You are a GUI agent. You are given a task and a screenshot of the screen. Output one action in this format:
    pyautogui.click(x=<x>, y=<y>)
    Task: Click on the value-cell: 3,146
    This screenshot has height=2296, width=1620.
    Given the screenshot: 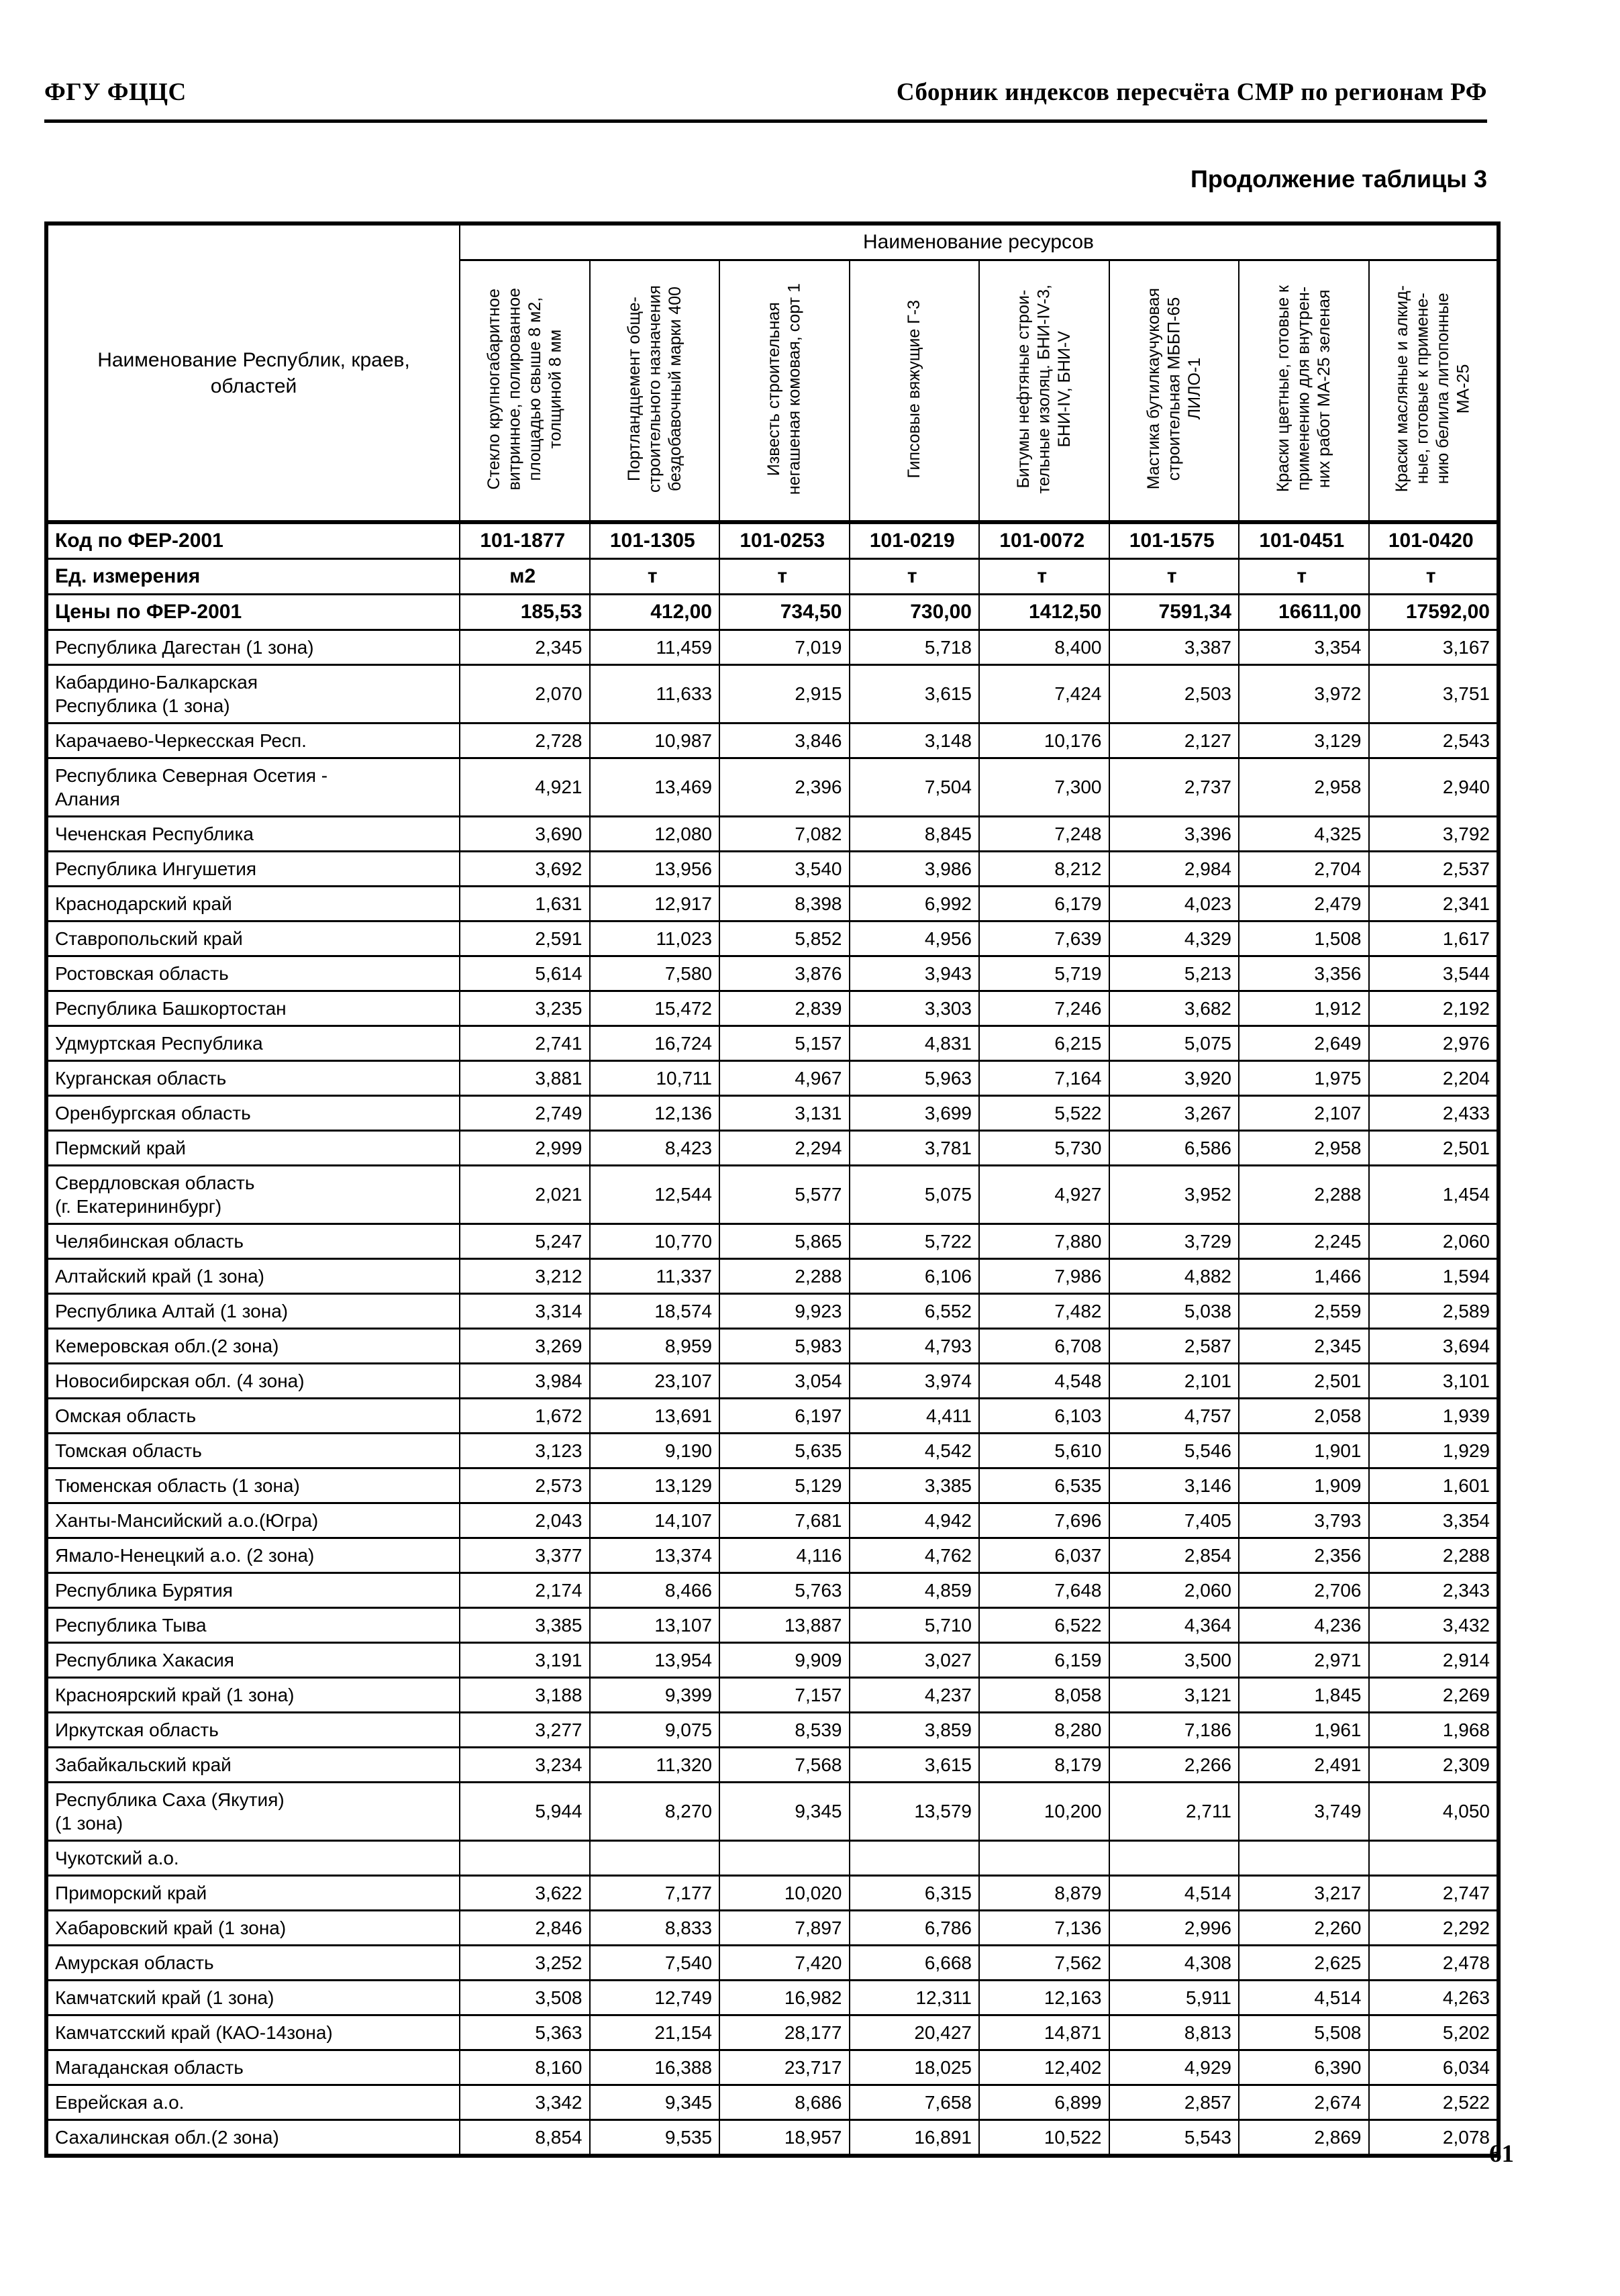 What is the action you would take?
    pyautogui.click(x=1173, y=1485)
    